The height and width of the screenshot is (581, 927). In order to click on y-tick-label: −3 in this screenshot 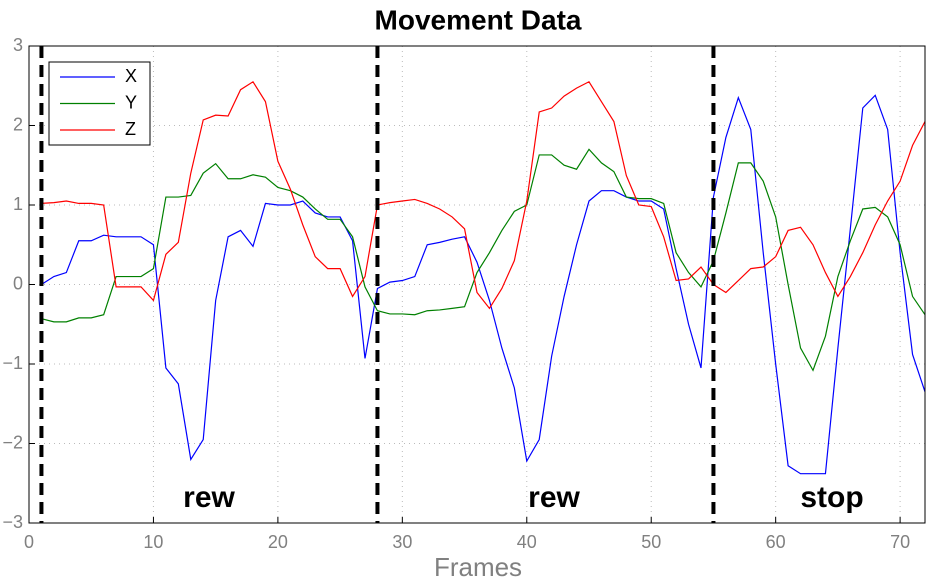, I will do `click(12, 522)`.